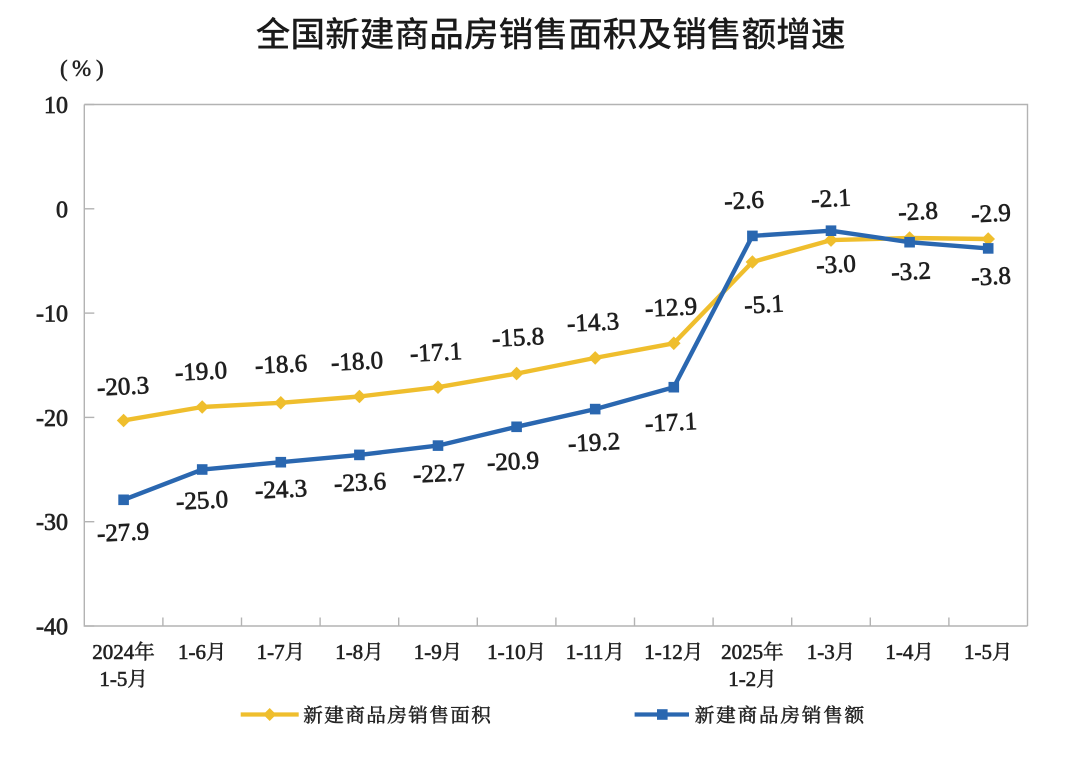 Image resolution: width=1080 pixels, height=762 pixels. Describe the element at coordinates (52, 628) in the screenshot. I see `svg-text: -40` at that location.